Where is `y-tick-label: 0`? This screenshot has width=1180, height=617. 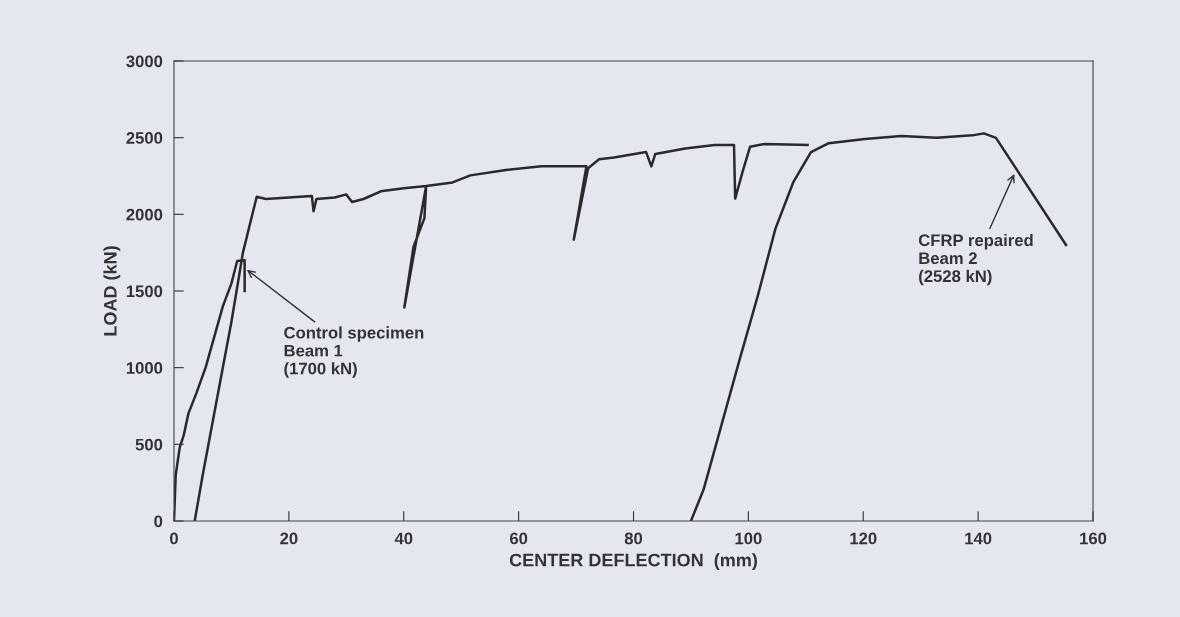
y-tick-label: 0 is located at coordinates (158, 521).